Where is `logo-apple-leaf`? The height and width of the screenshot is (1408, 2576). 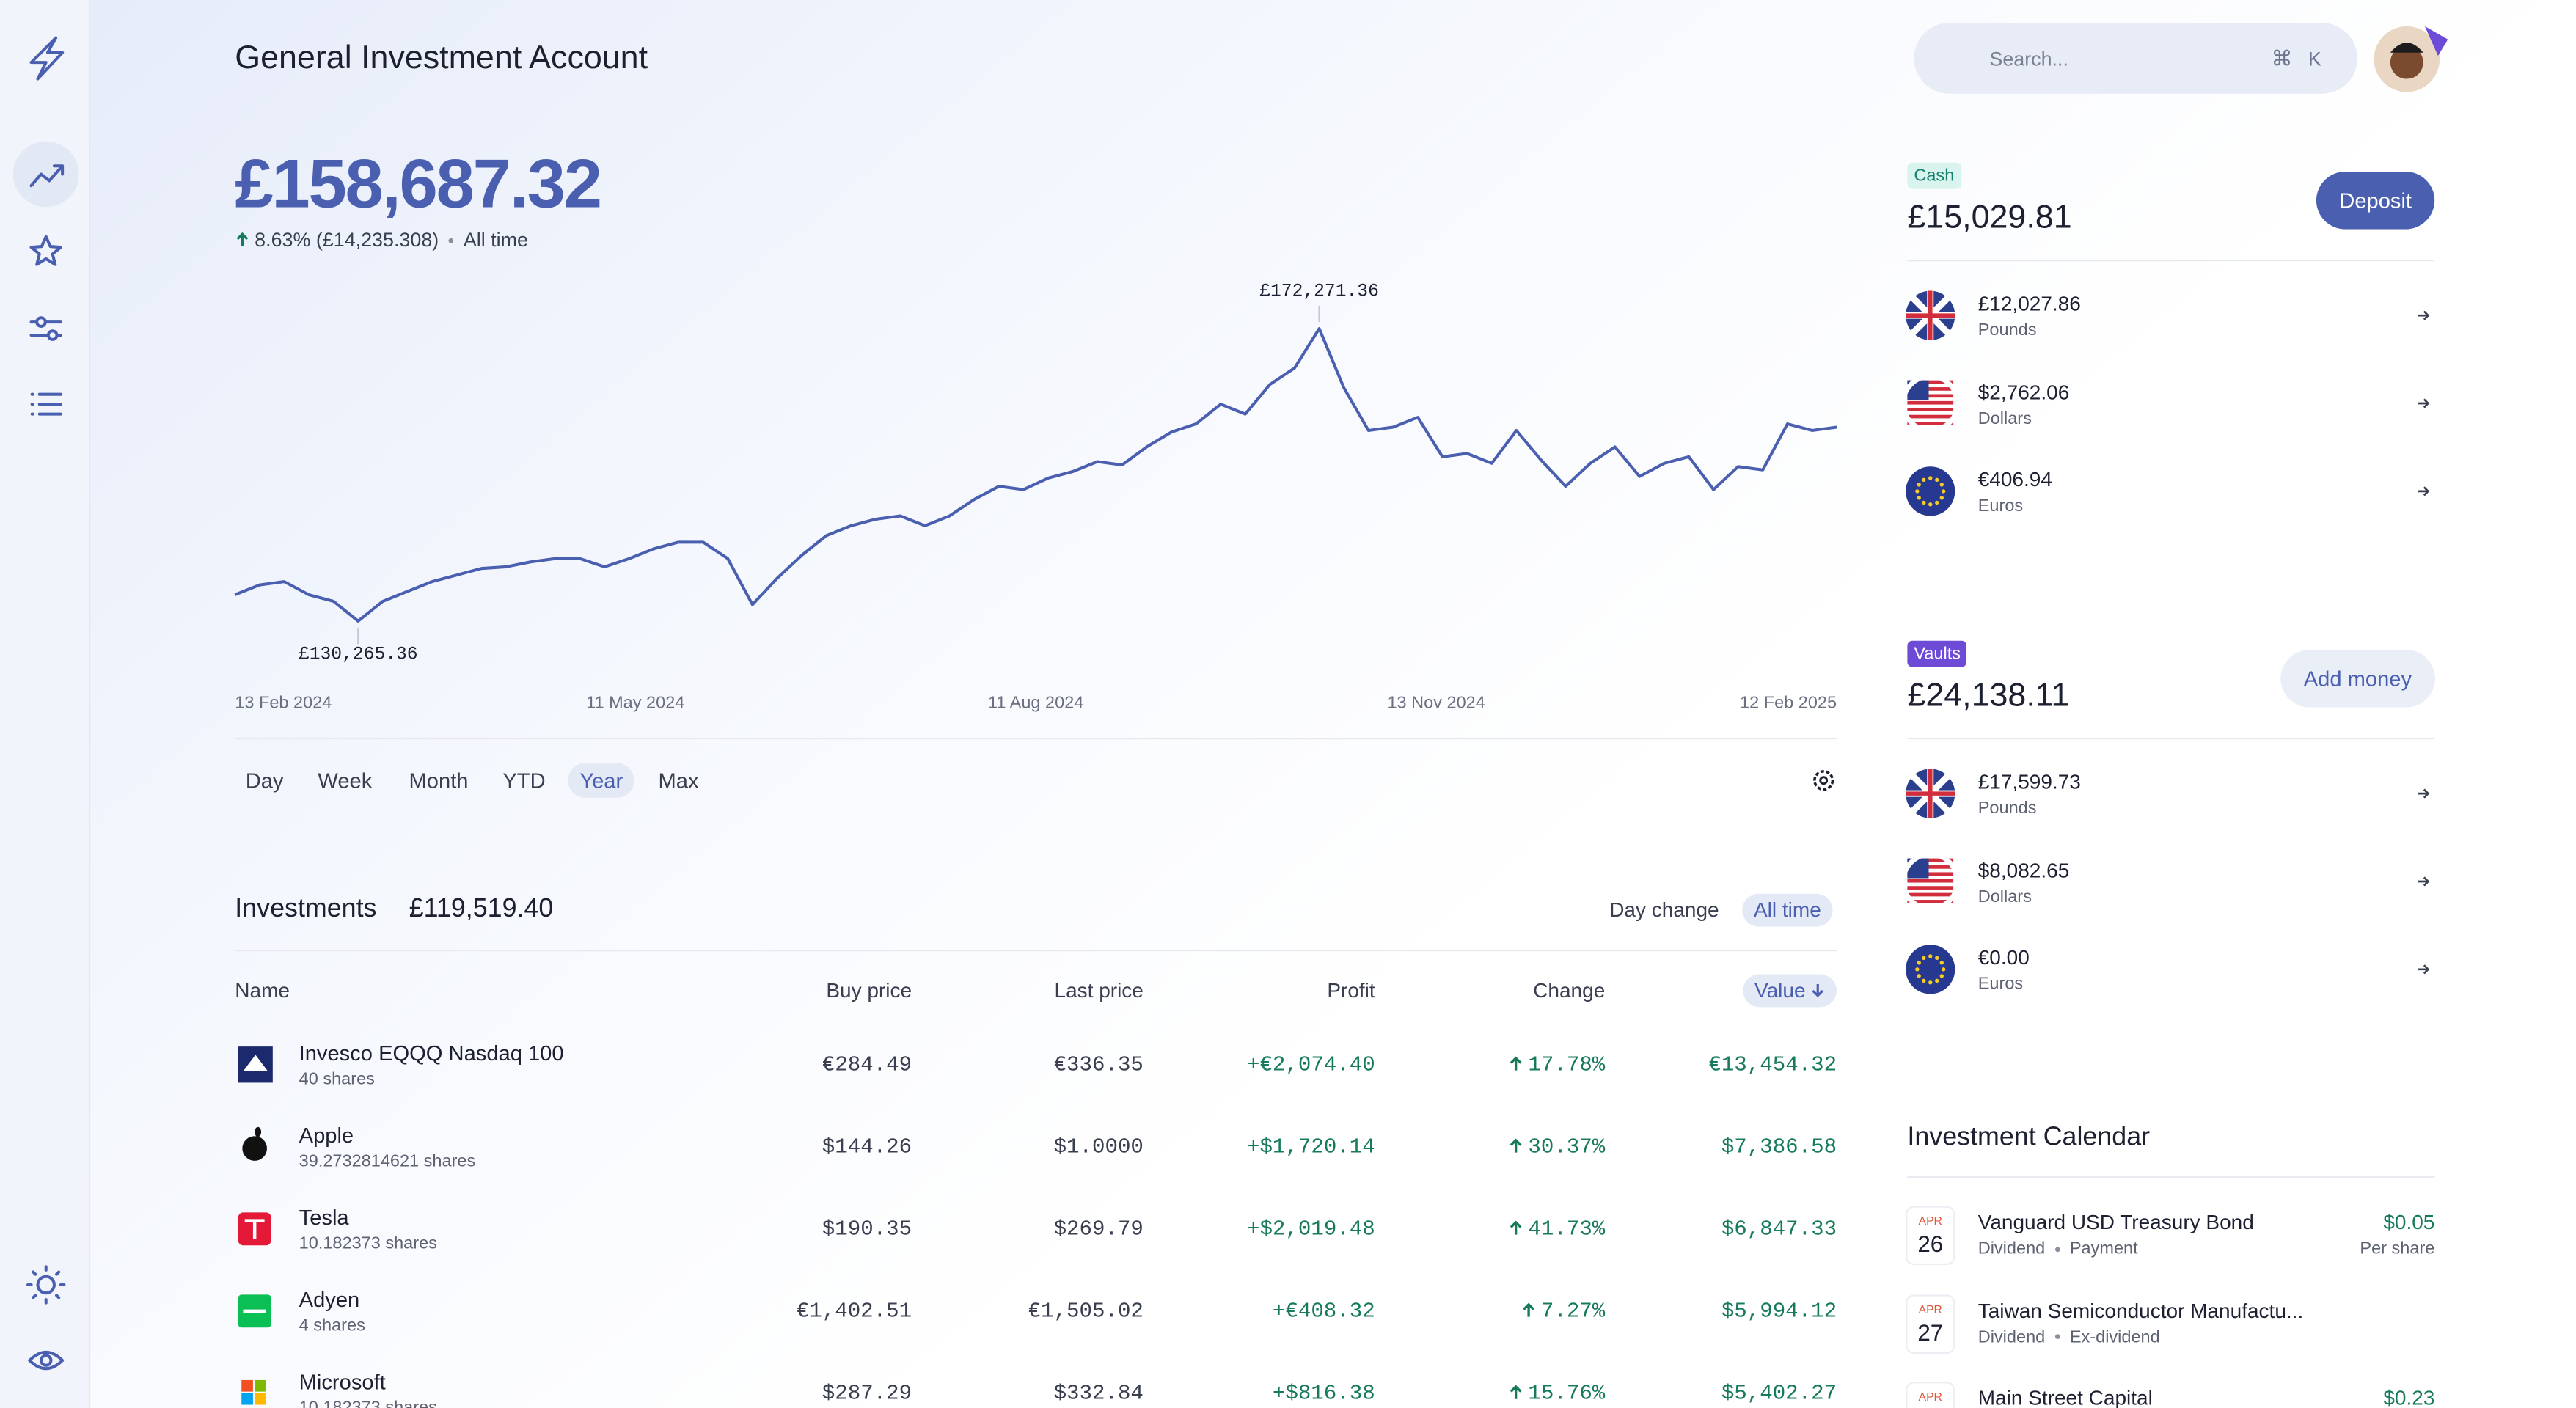
logo-apple-leaf is located at coordinates (258, 1131).